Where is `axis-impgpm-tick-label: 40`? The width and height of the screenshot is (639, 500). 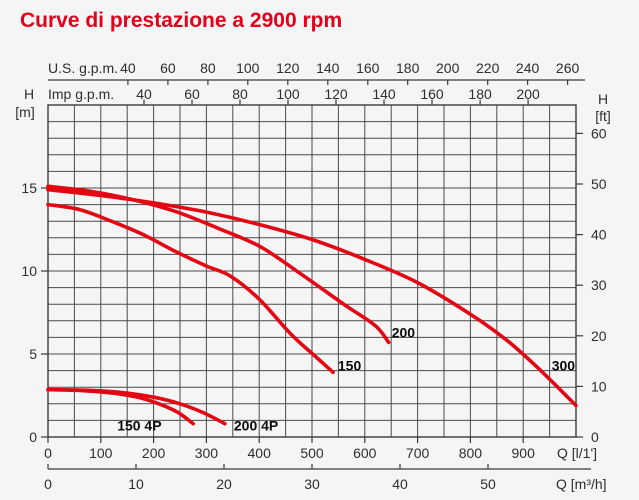 axis-impgpm-tick-label: 40 is located at coordinates (144, 94).